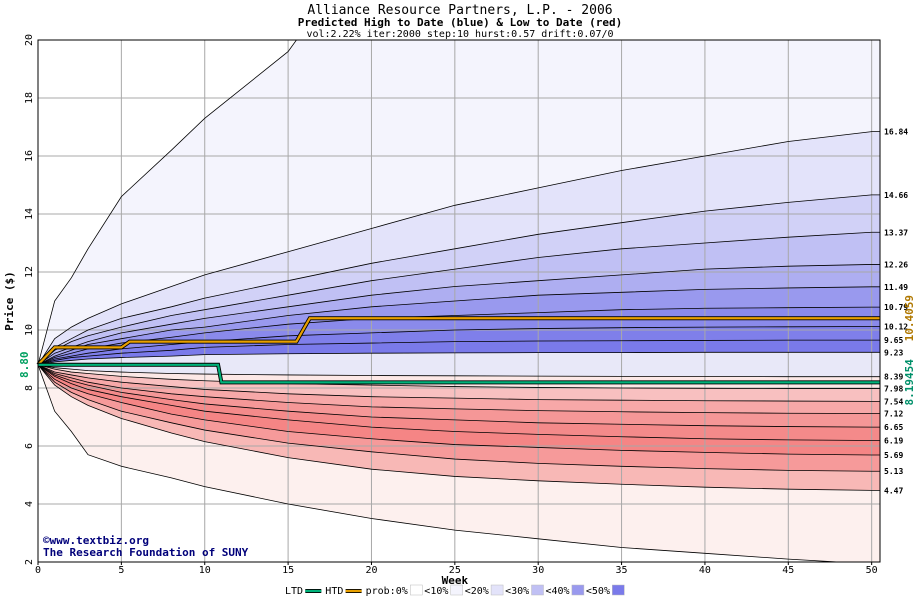 The image size is (920, 604). Describe the element at coordinates (896, 287) in the screenshot. I see `curve-end-label: 11.49` at that location.